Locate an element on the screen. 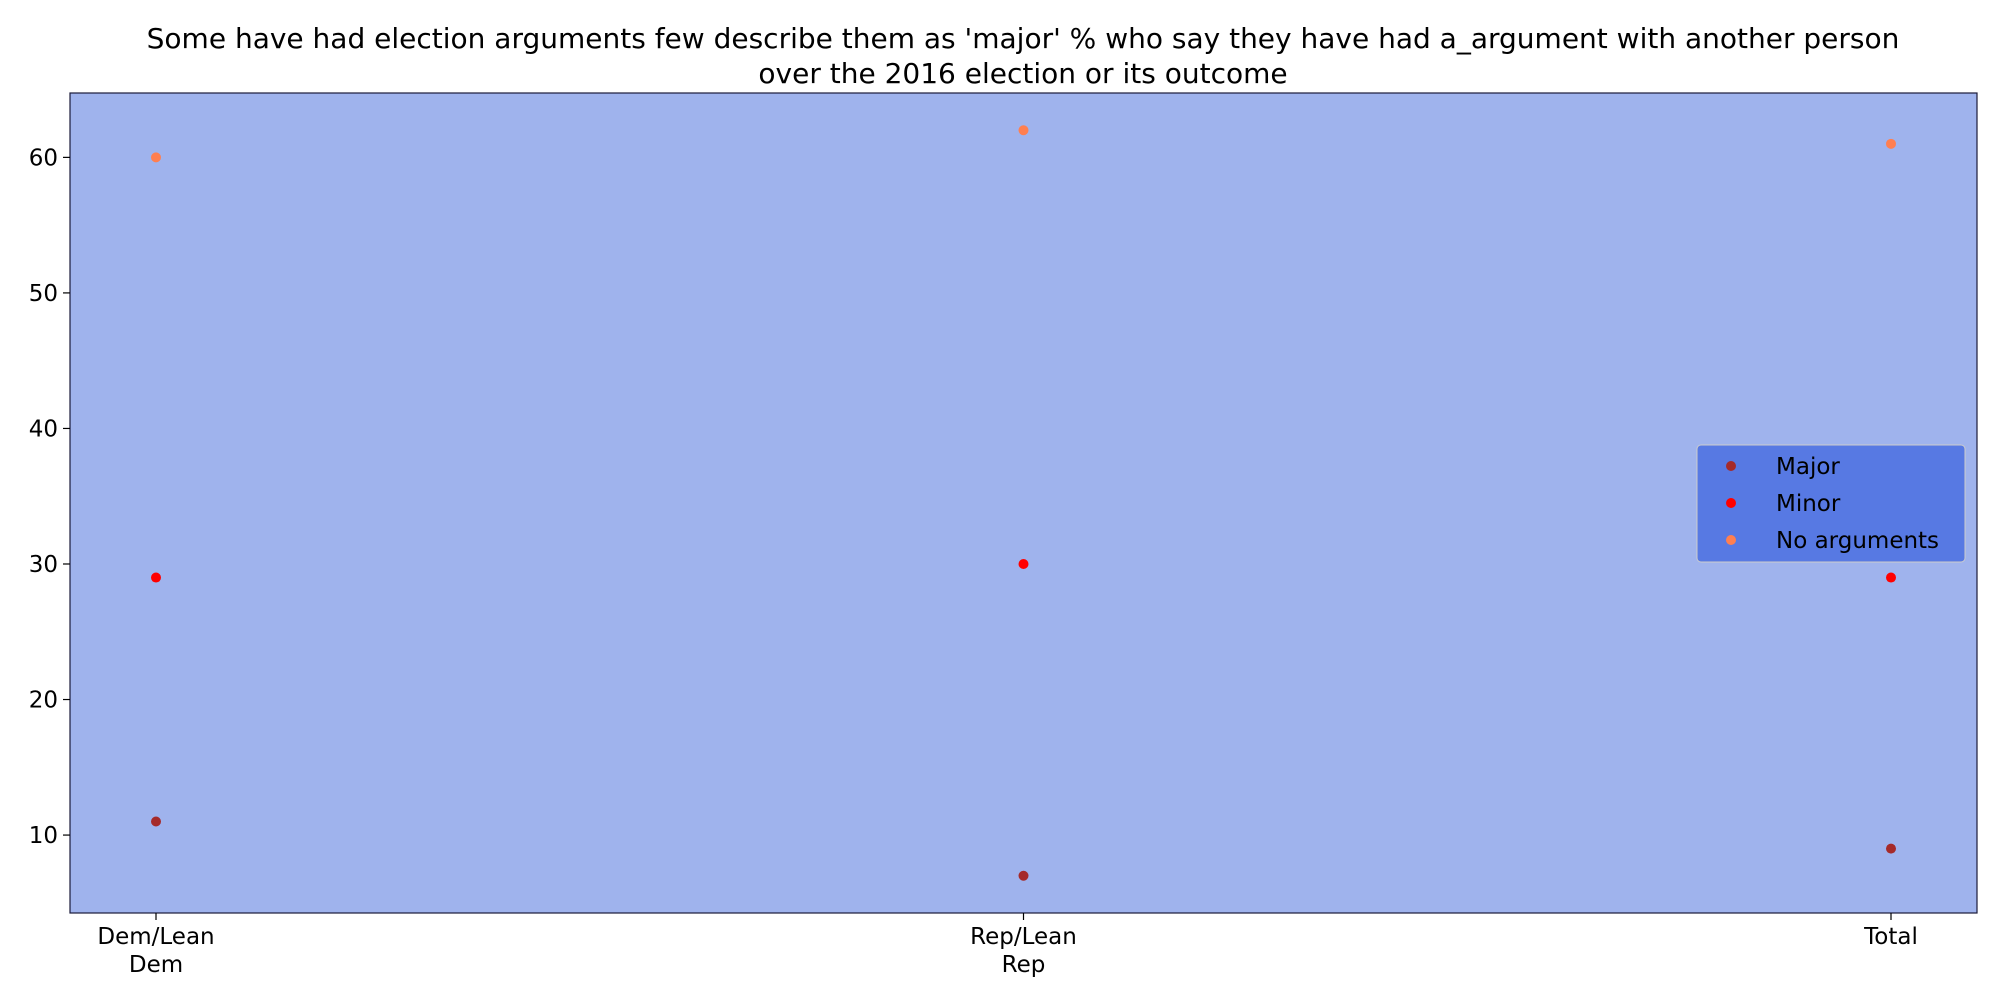  y-tick-label: 20 is located at coordinates (43, 701).